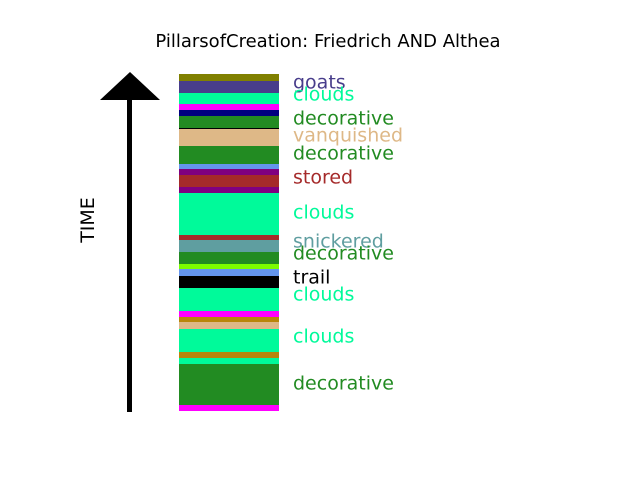 The image size is (640, 480). I want to click on diagram-title: PillarsofCreation: Friedrich AND Althea, so click(328, 41).